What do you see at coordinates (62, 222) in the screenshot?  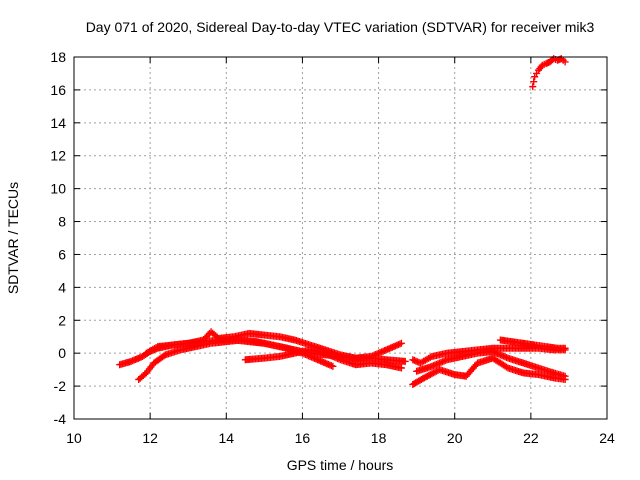 I see `y-tick-label: 8` at bounding box center [62, 222].